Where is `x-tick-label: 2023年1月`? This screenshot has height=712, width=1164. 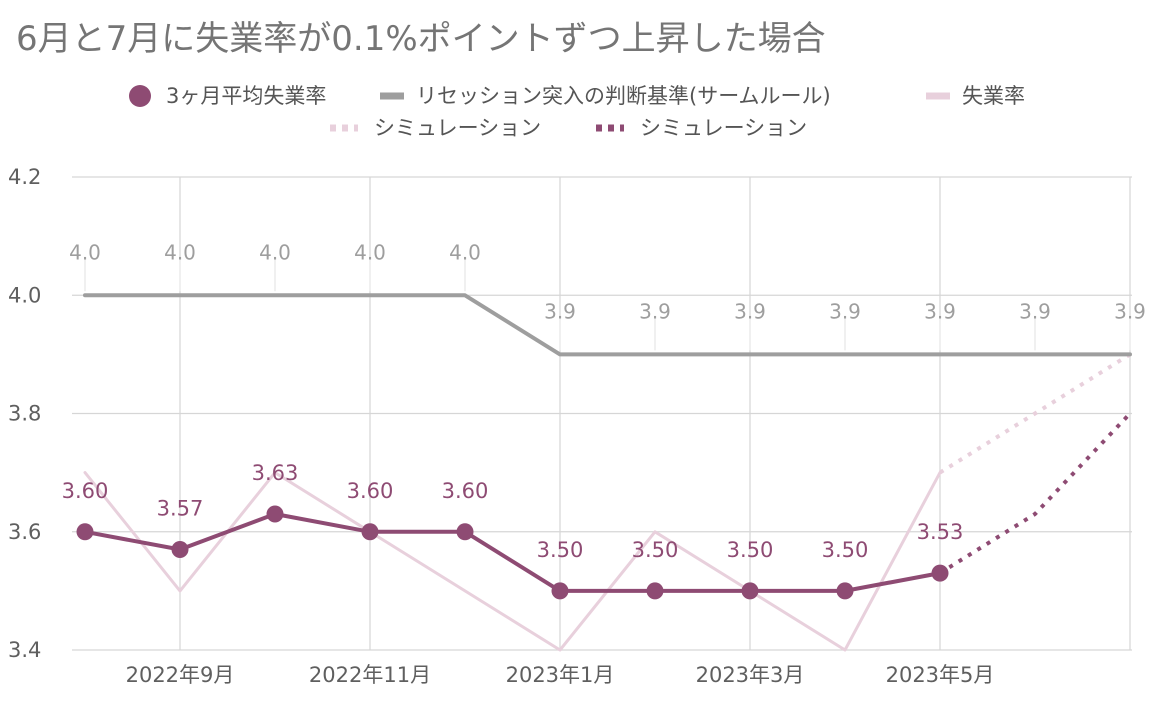 x-tick-label: 2023年1月 is located at coordinates (560, 675).